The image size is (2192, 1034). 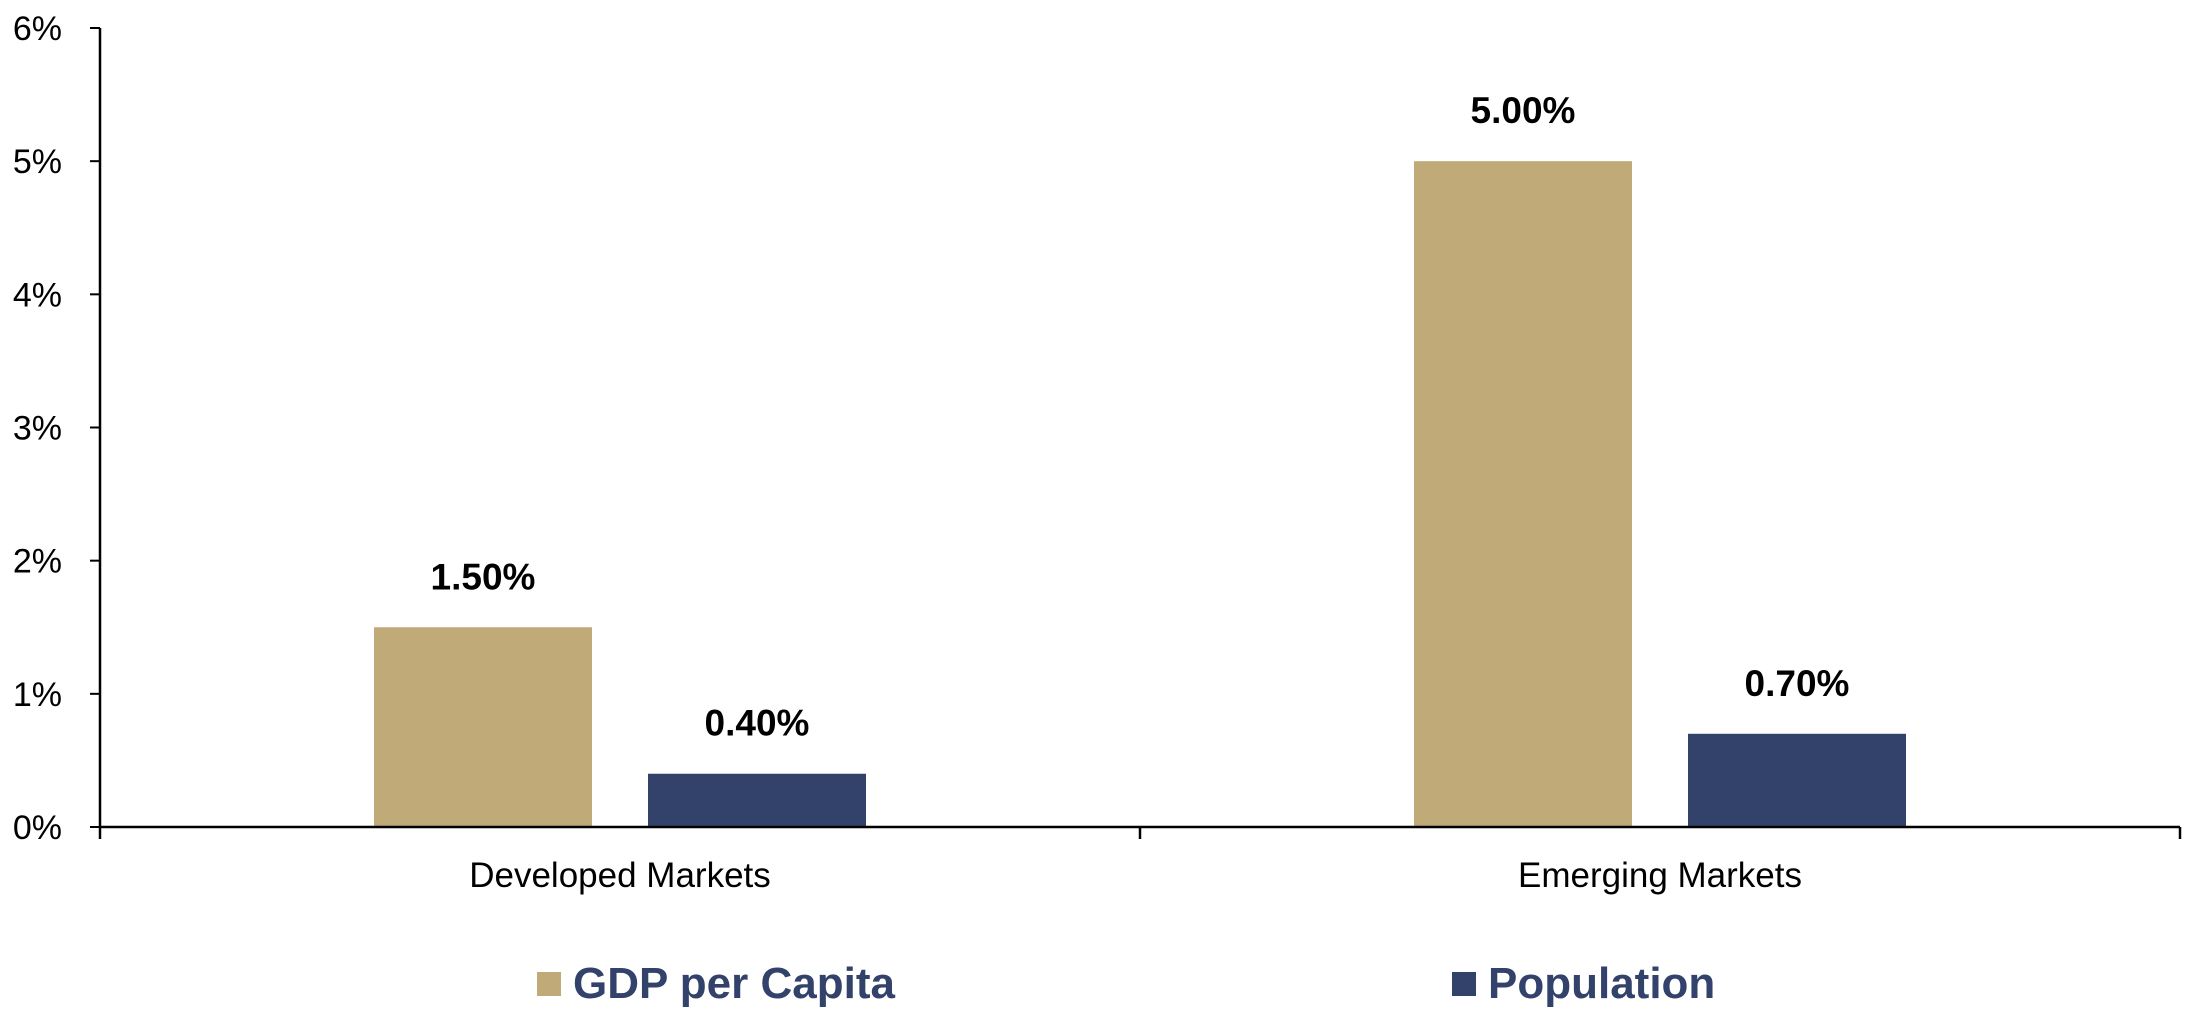 I want to click on y-tick-label: 5%, so click(x=37, y=162).